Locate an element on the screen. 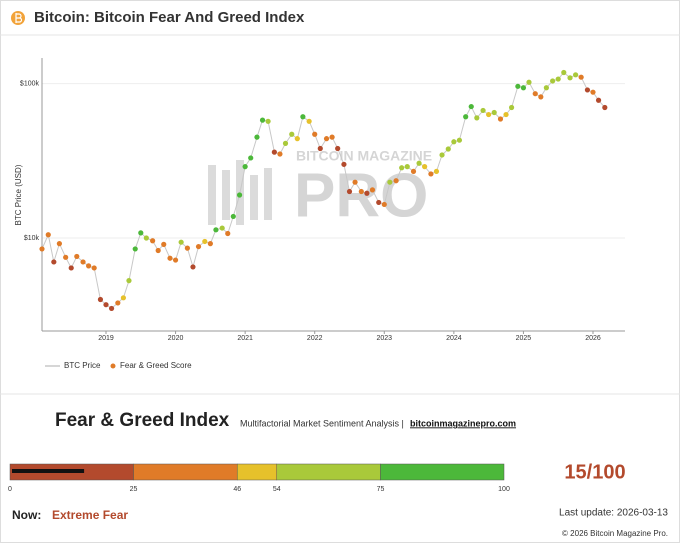 Image resolution: width=680 pixels, height=548 pixels. y-axis-label: BTC Price (USD) is located at coordinates (18, 194).